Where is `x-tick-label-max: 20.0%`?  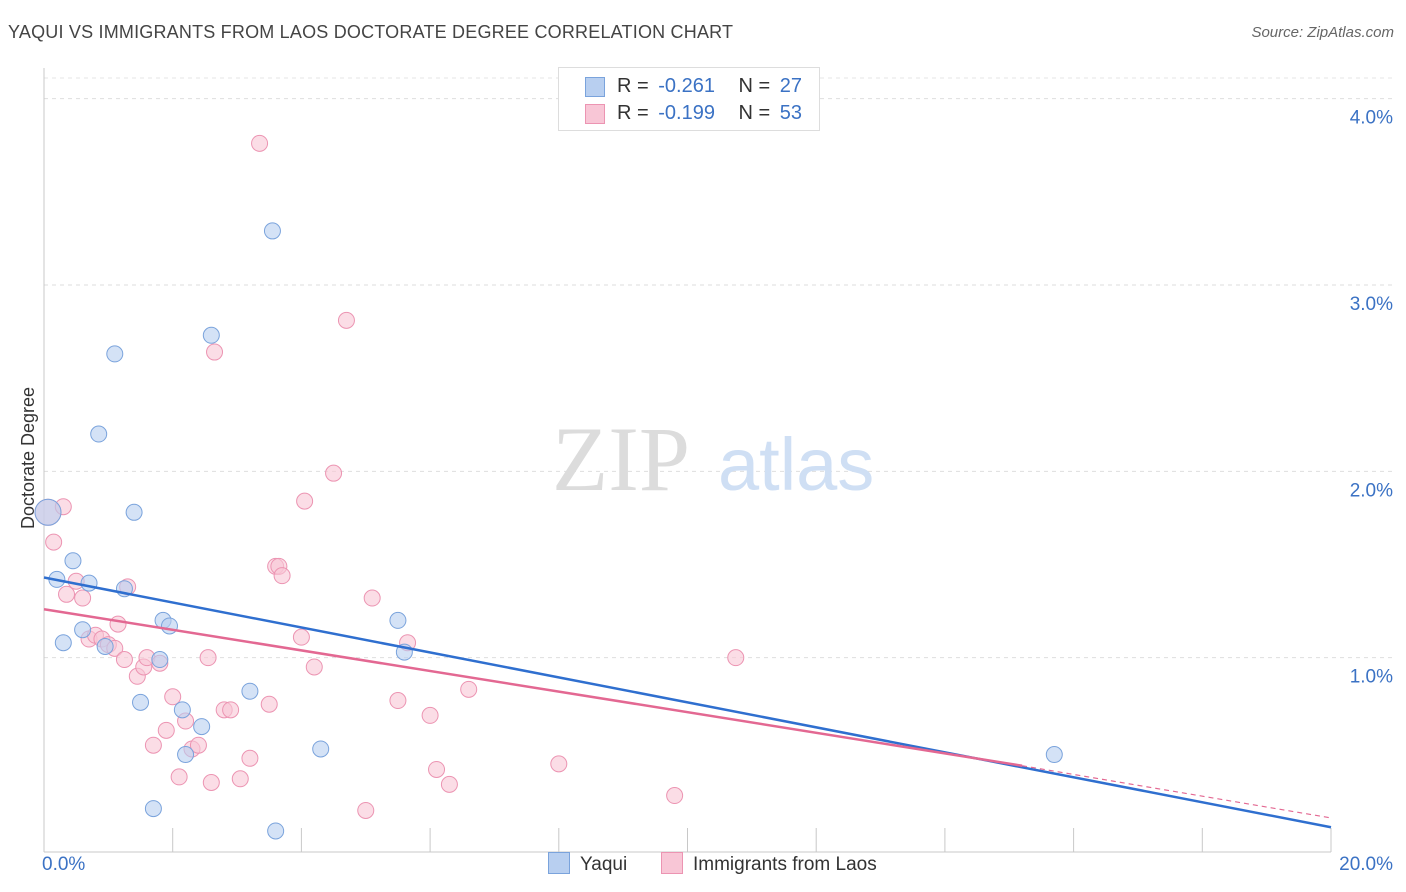
x-tick-label-max: 20.0% is located at coordinates (1366, 864).